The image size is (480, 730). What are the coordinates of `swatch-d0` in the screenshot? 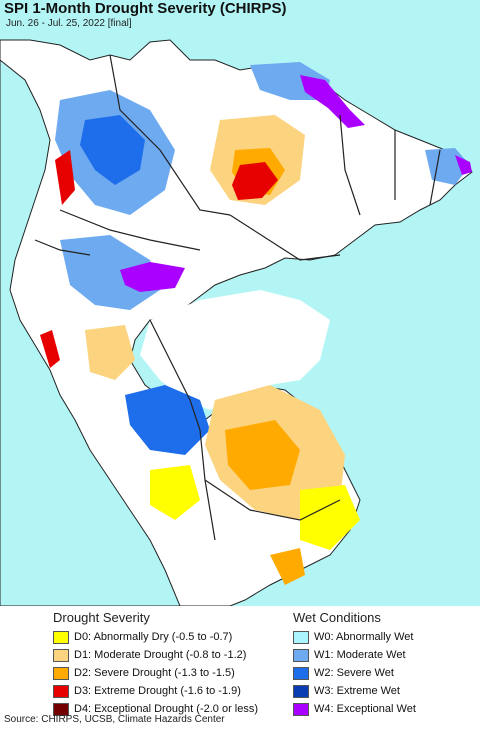 It's located at (61, 637).